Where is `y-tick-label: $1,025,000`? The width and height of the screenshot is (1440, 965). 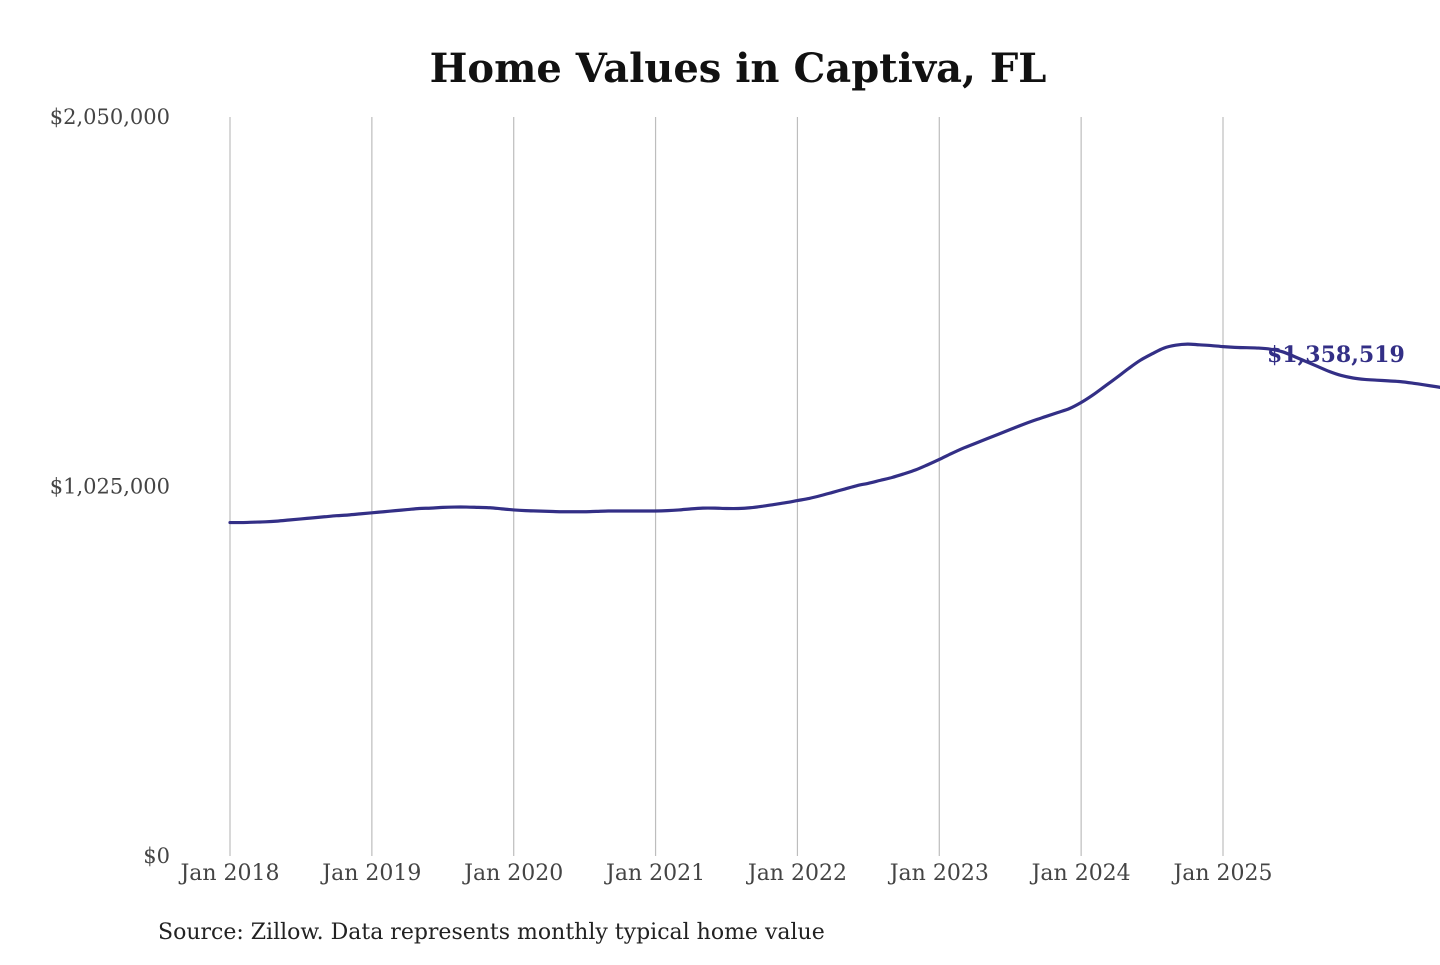 y-tick-label: $1,025,000 is located at coordinates (110, 487).